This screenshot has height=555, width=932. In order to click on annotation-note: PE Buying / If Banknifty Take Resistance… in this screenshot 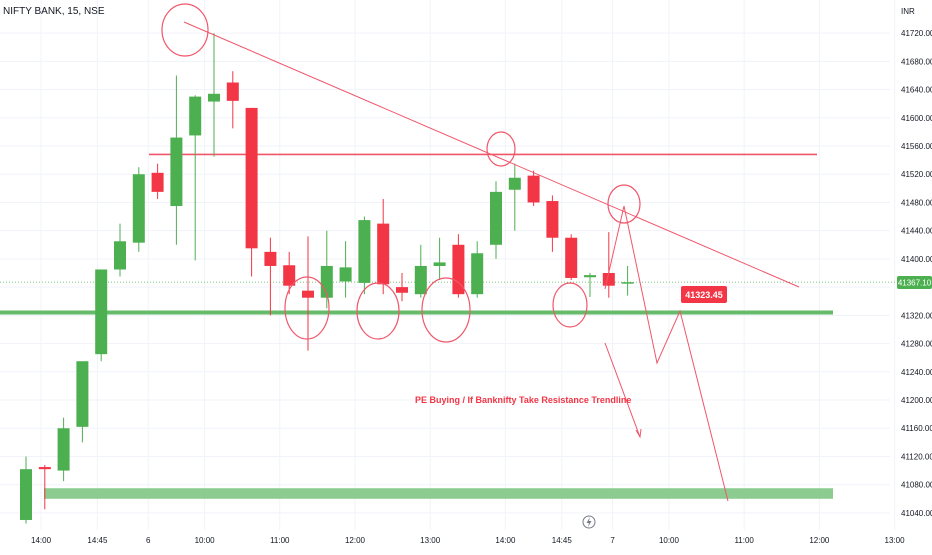, I will do `click(523, 400)`.